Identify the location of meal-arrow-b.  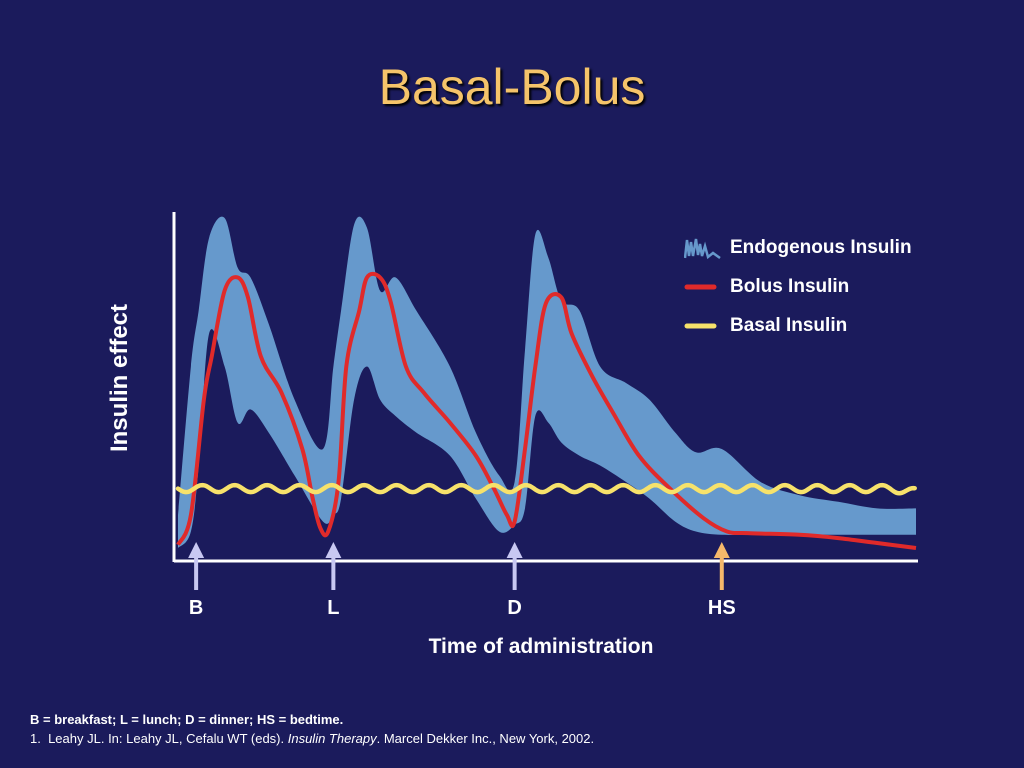
(196, 566).